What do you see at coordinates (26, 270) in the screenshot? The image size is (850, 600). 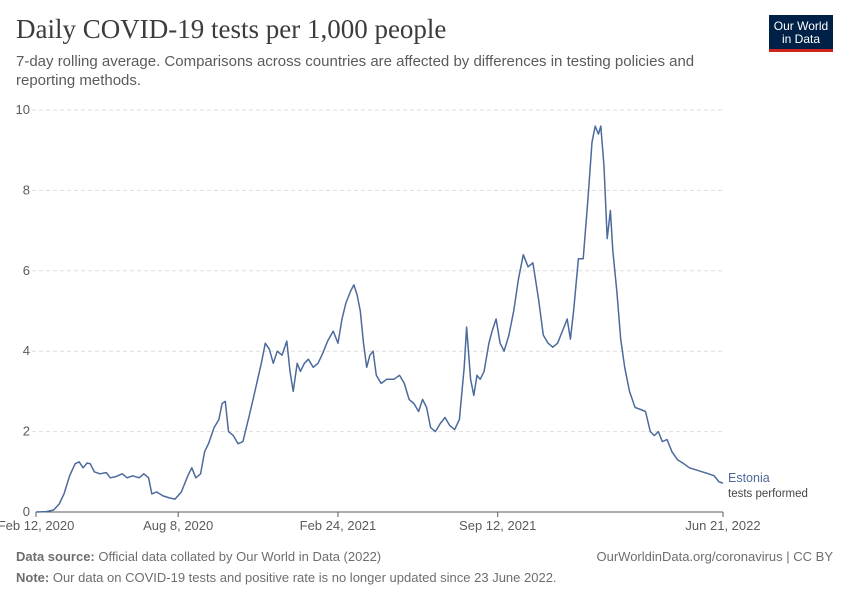 I see `y-tick-label: 6` at bounding box center [26, 270].